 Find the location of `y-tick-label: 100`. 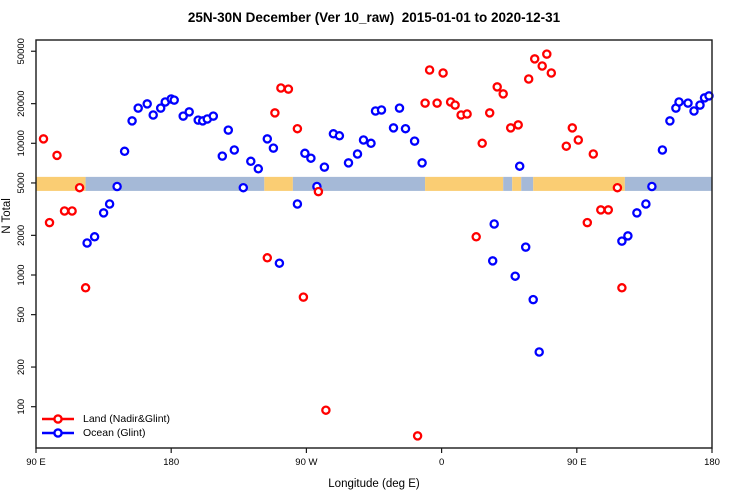

y-tick-label: 100 is located at coordinates (21, 407).